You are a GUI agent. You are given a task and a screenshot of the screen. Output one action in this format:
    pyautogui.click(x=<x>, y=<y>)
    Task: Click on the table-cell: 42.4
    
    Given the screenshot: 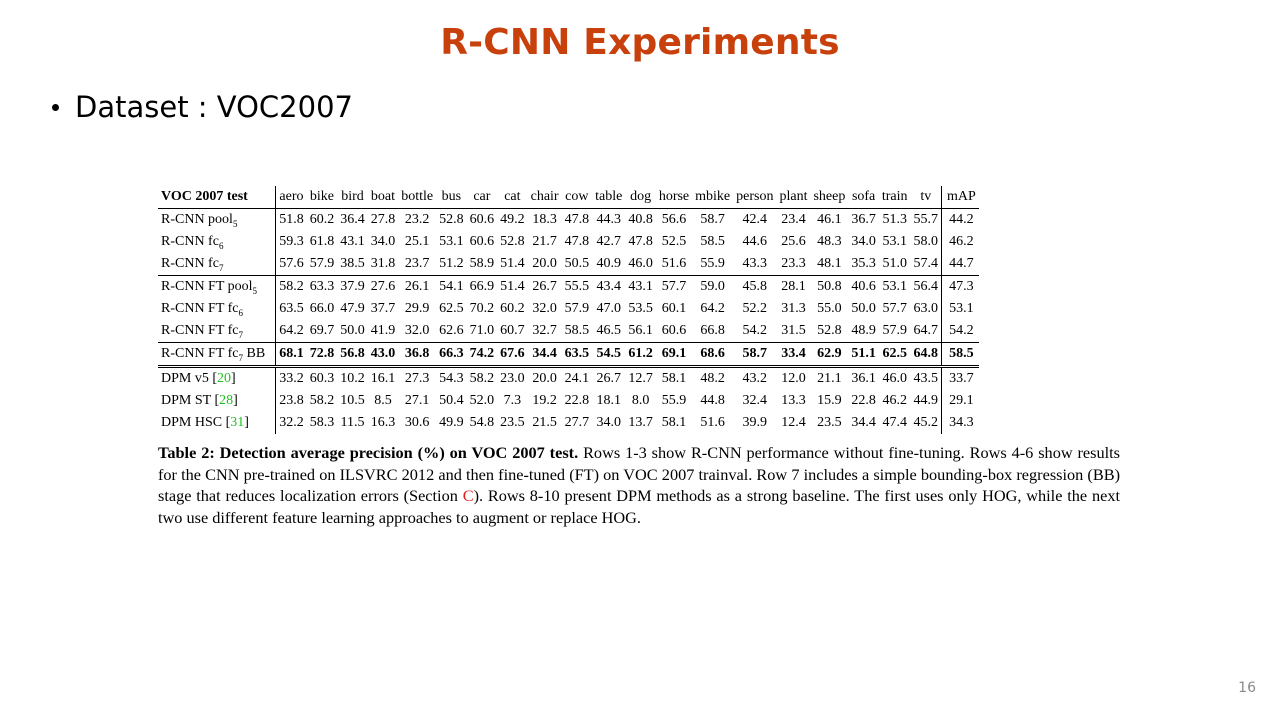 What is the action you would take?
    pyautogui.click(x=755, y=219)
    